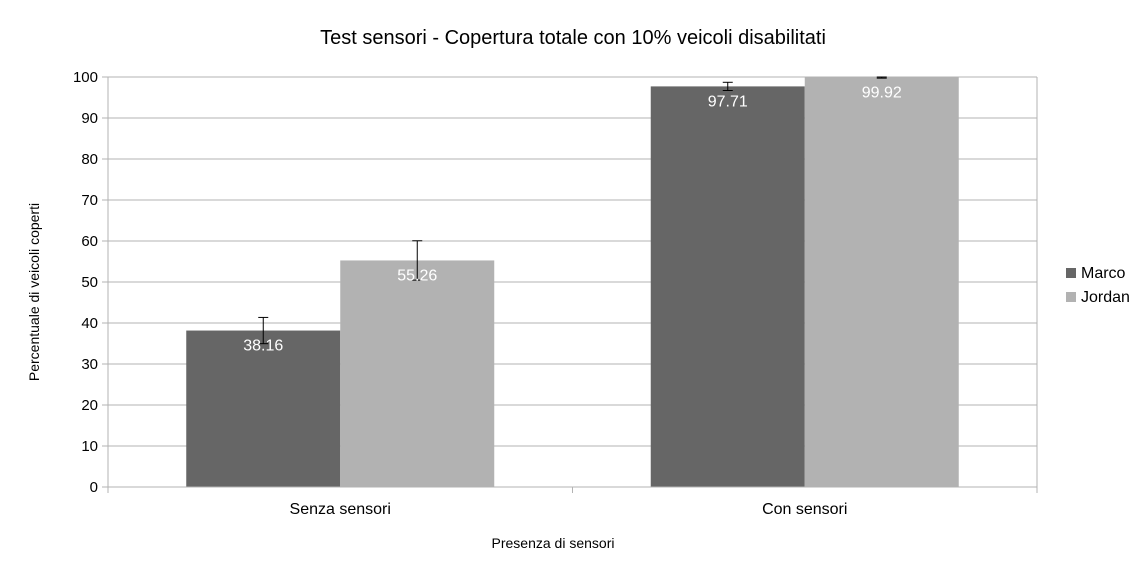 The width and height of the screenshot is (1147, 575). Describe the element at coordinates (1103, 273) in the screenshot. I see `legend-entry: Marco` at that location.